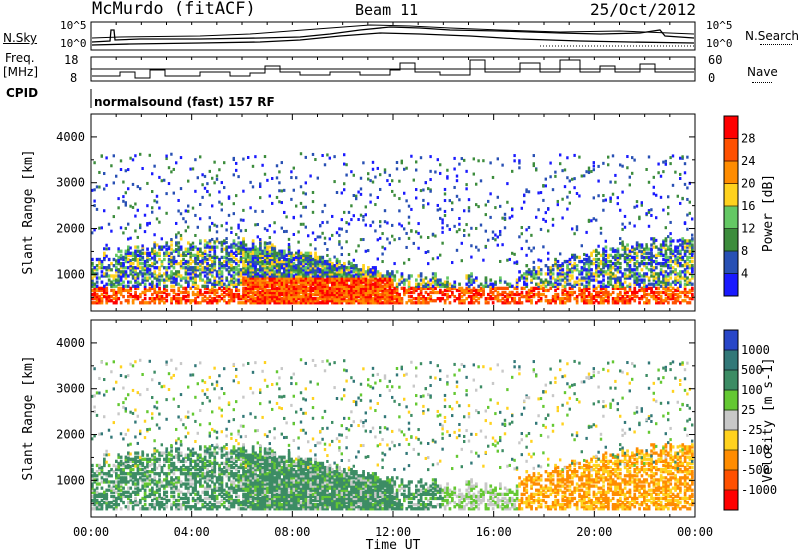 The height and width of the screenshot is (554, 800). I want to click on noise-tick-low-left: 10^0, so click(73, 43).